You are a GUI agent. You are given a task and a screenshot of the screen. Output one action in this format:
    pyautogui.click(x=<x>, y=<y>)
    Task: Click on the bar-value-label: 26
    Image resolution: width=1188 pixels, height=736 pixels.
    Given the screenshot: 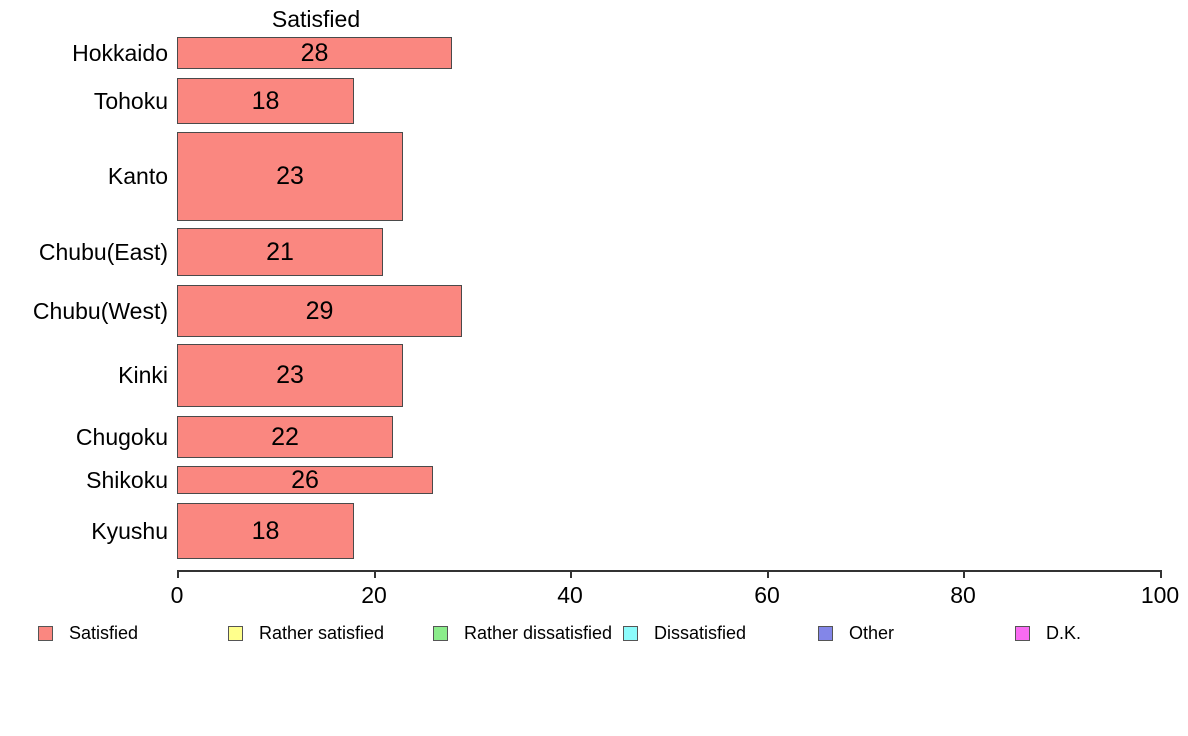 What is the action you would take?
    pyautogui.click(x=305, y=479)
    